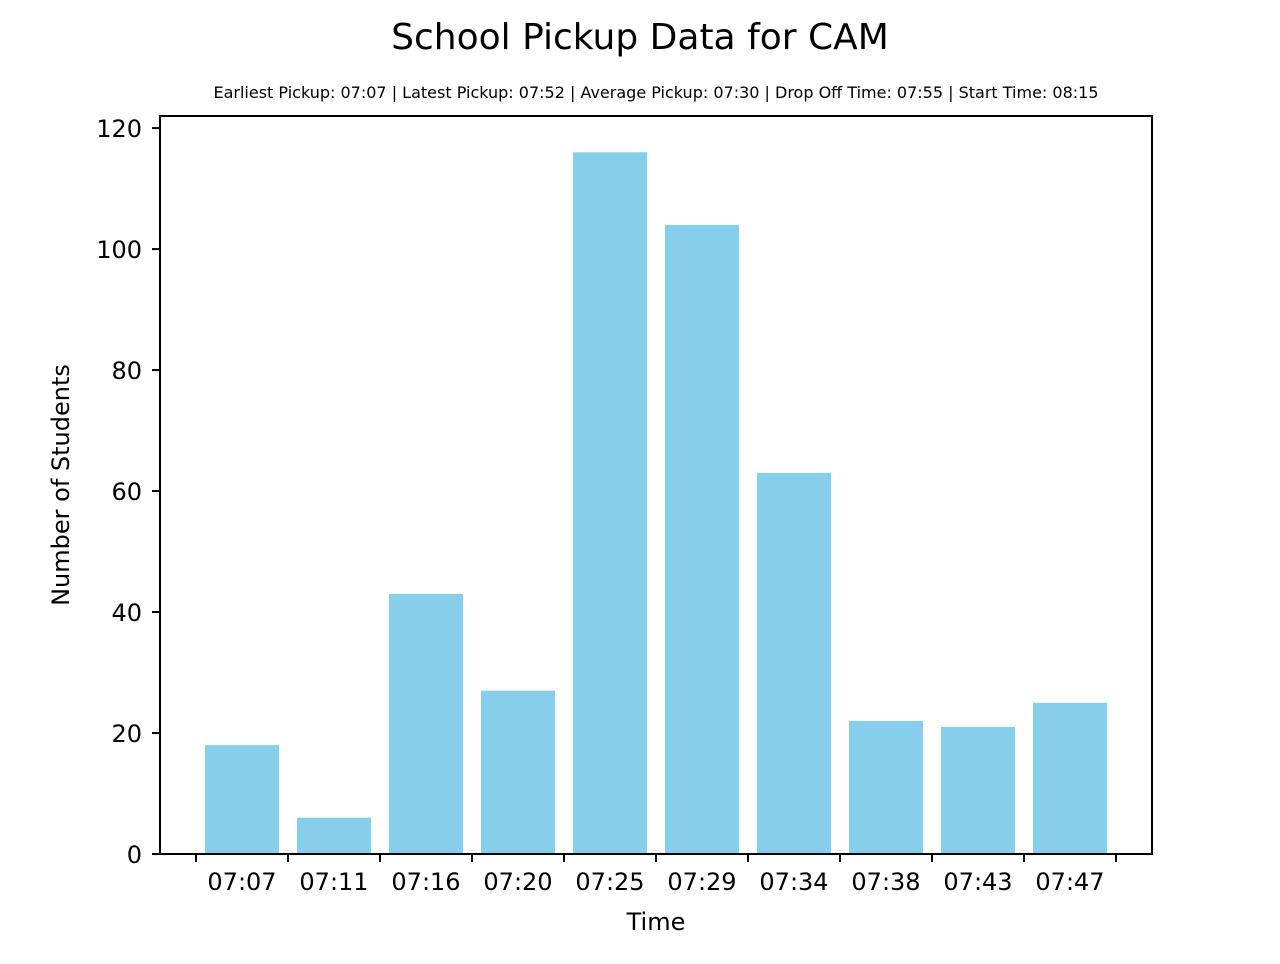  What do you see at coordinates (977, 882) in the screenshot?
I see `x-tick-label: 07:43` at bounding box center [977, 882].